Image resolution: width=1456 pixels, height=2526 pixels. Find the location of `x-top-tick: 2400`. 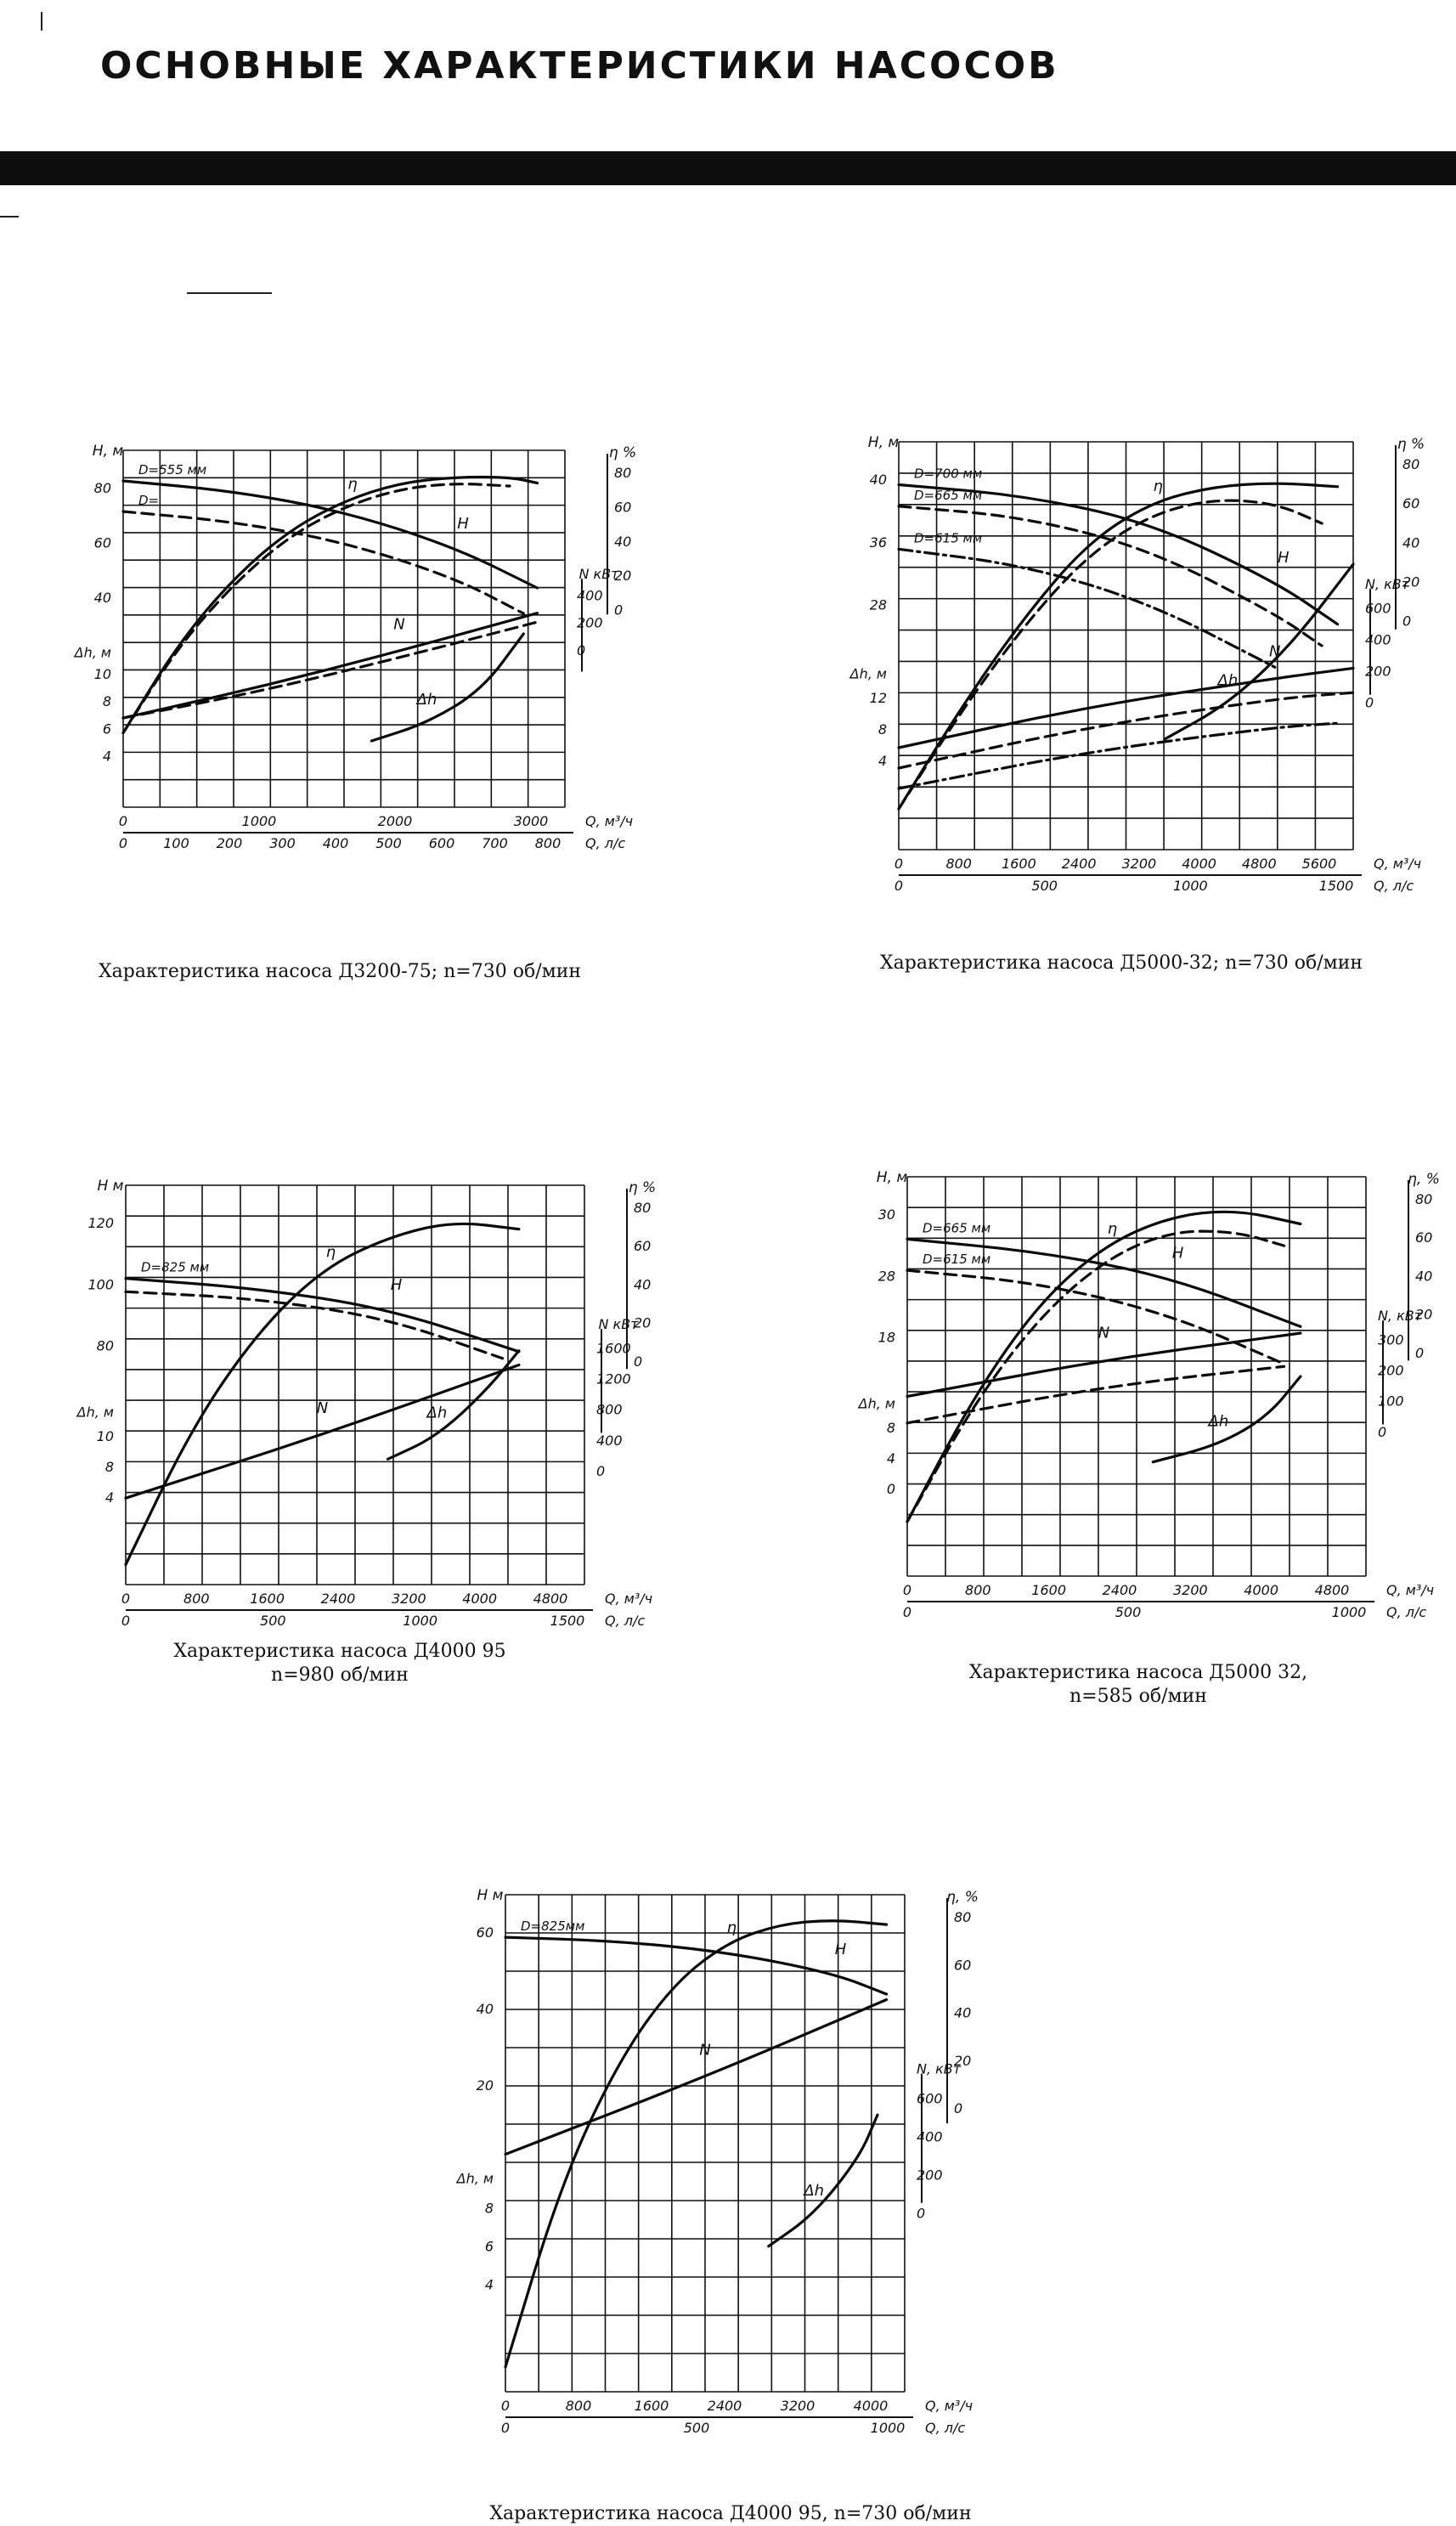

x-top-tick: 2400 is located at coordinates (1079, 864).